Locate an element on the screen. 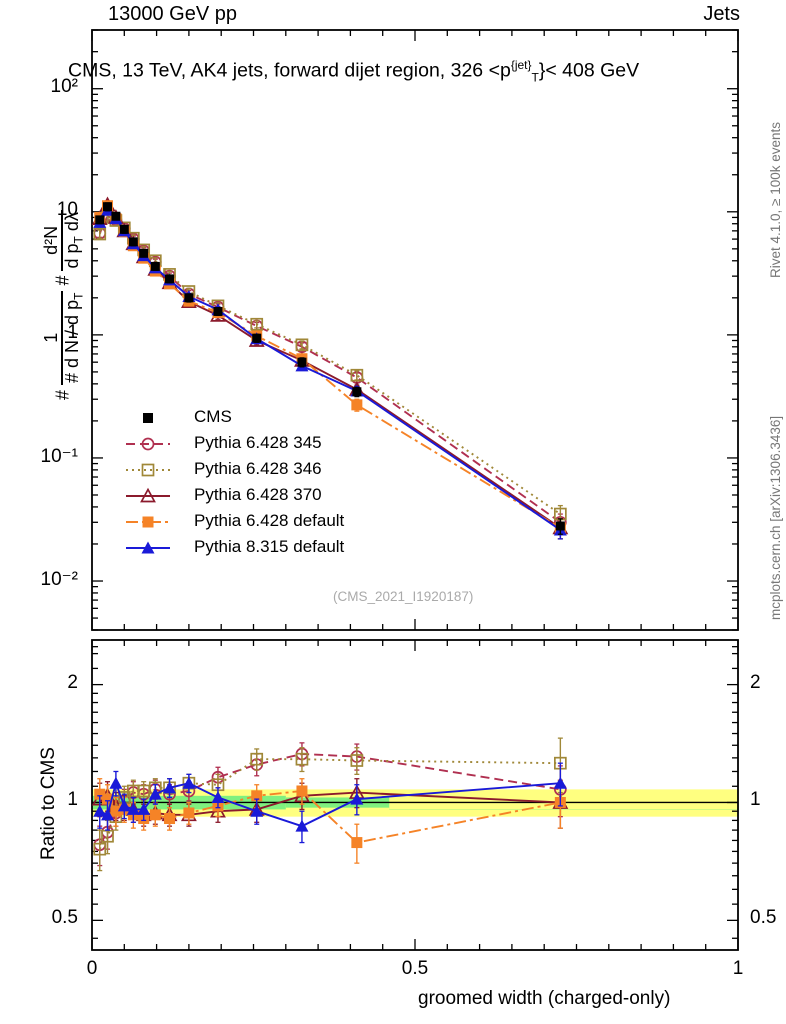 This screenshot has width=786, height=1024. y-tick-label-main: 10⁻¹ is located at coordinates (59, 456).